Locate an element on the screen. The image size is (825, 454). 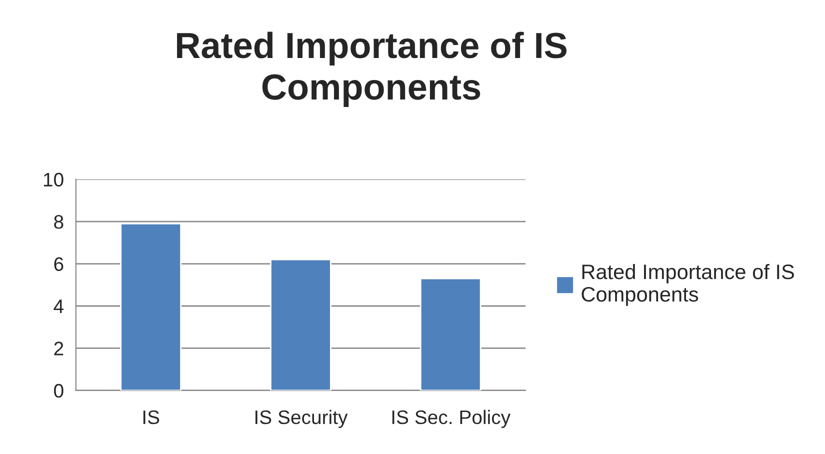
y-tick-label: 4 is located at coordinates (59, 307).